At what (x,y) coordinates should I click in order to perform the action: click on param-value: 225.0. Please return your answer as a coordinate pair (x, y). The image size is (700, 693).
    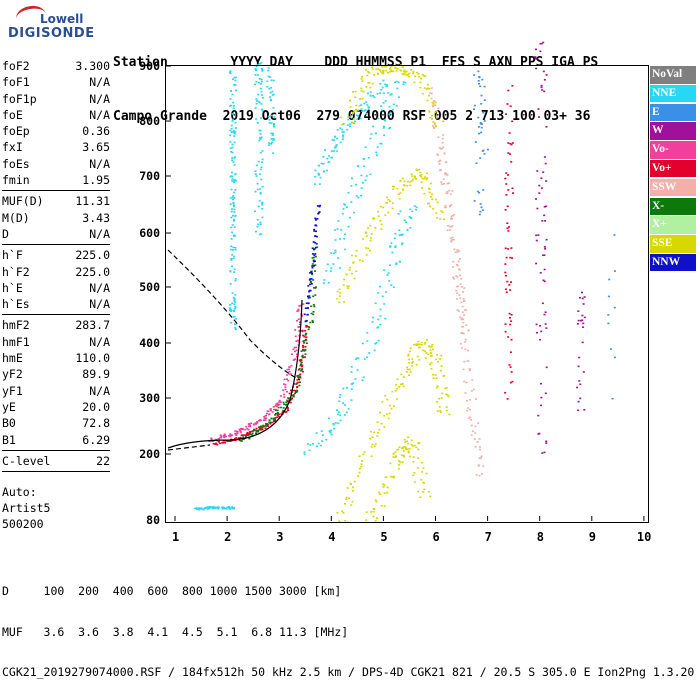
    Looking at the image, I should click on (92, 255).